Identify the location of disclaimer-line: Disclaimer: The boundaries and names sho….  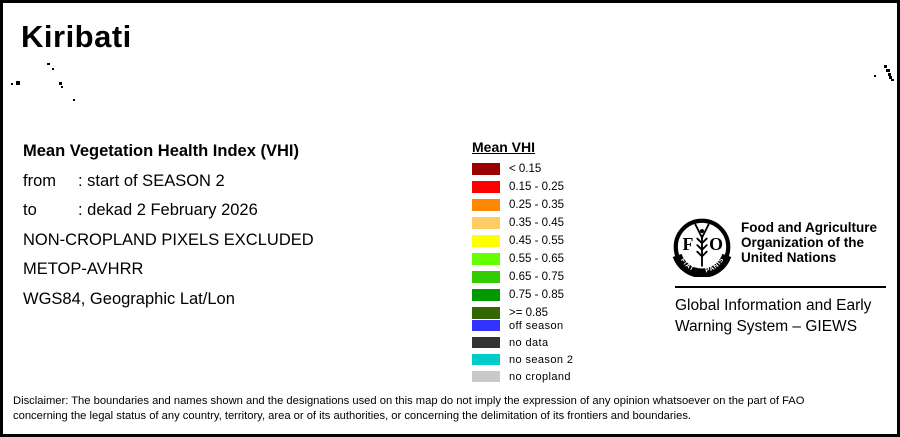
(409, 401).